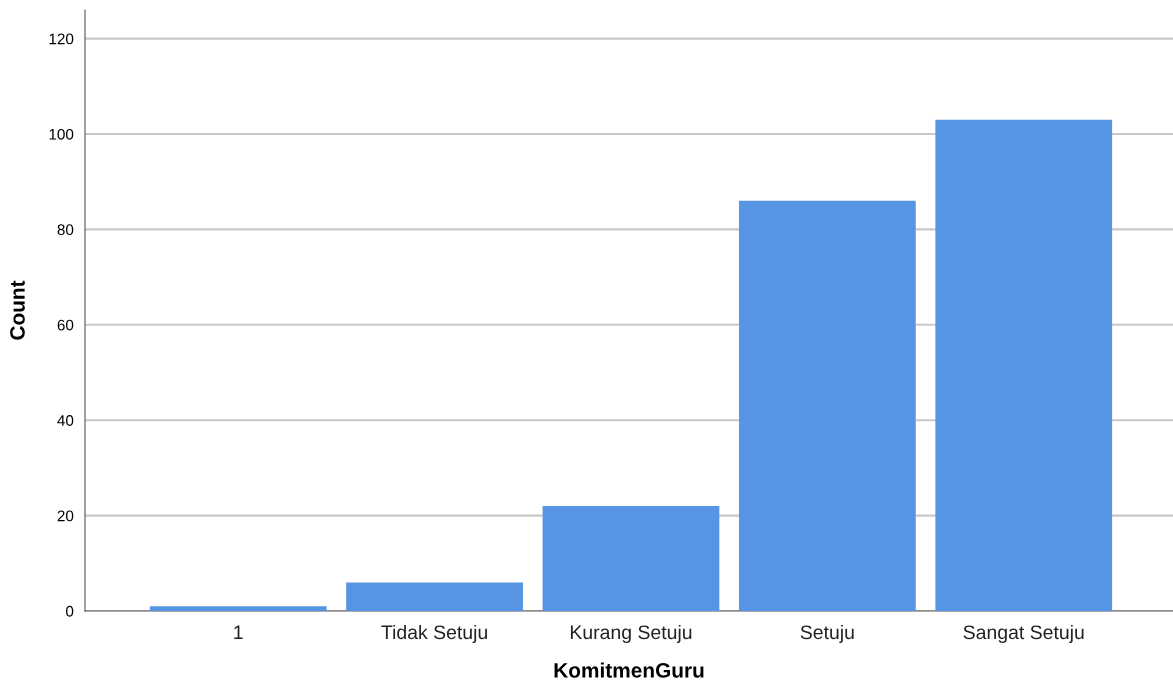  I want to click on y-tick-label: 80, so click(65, 230).